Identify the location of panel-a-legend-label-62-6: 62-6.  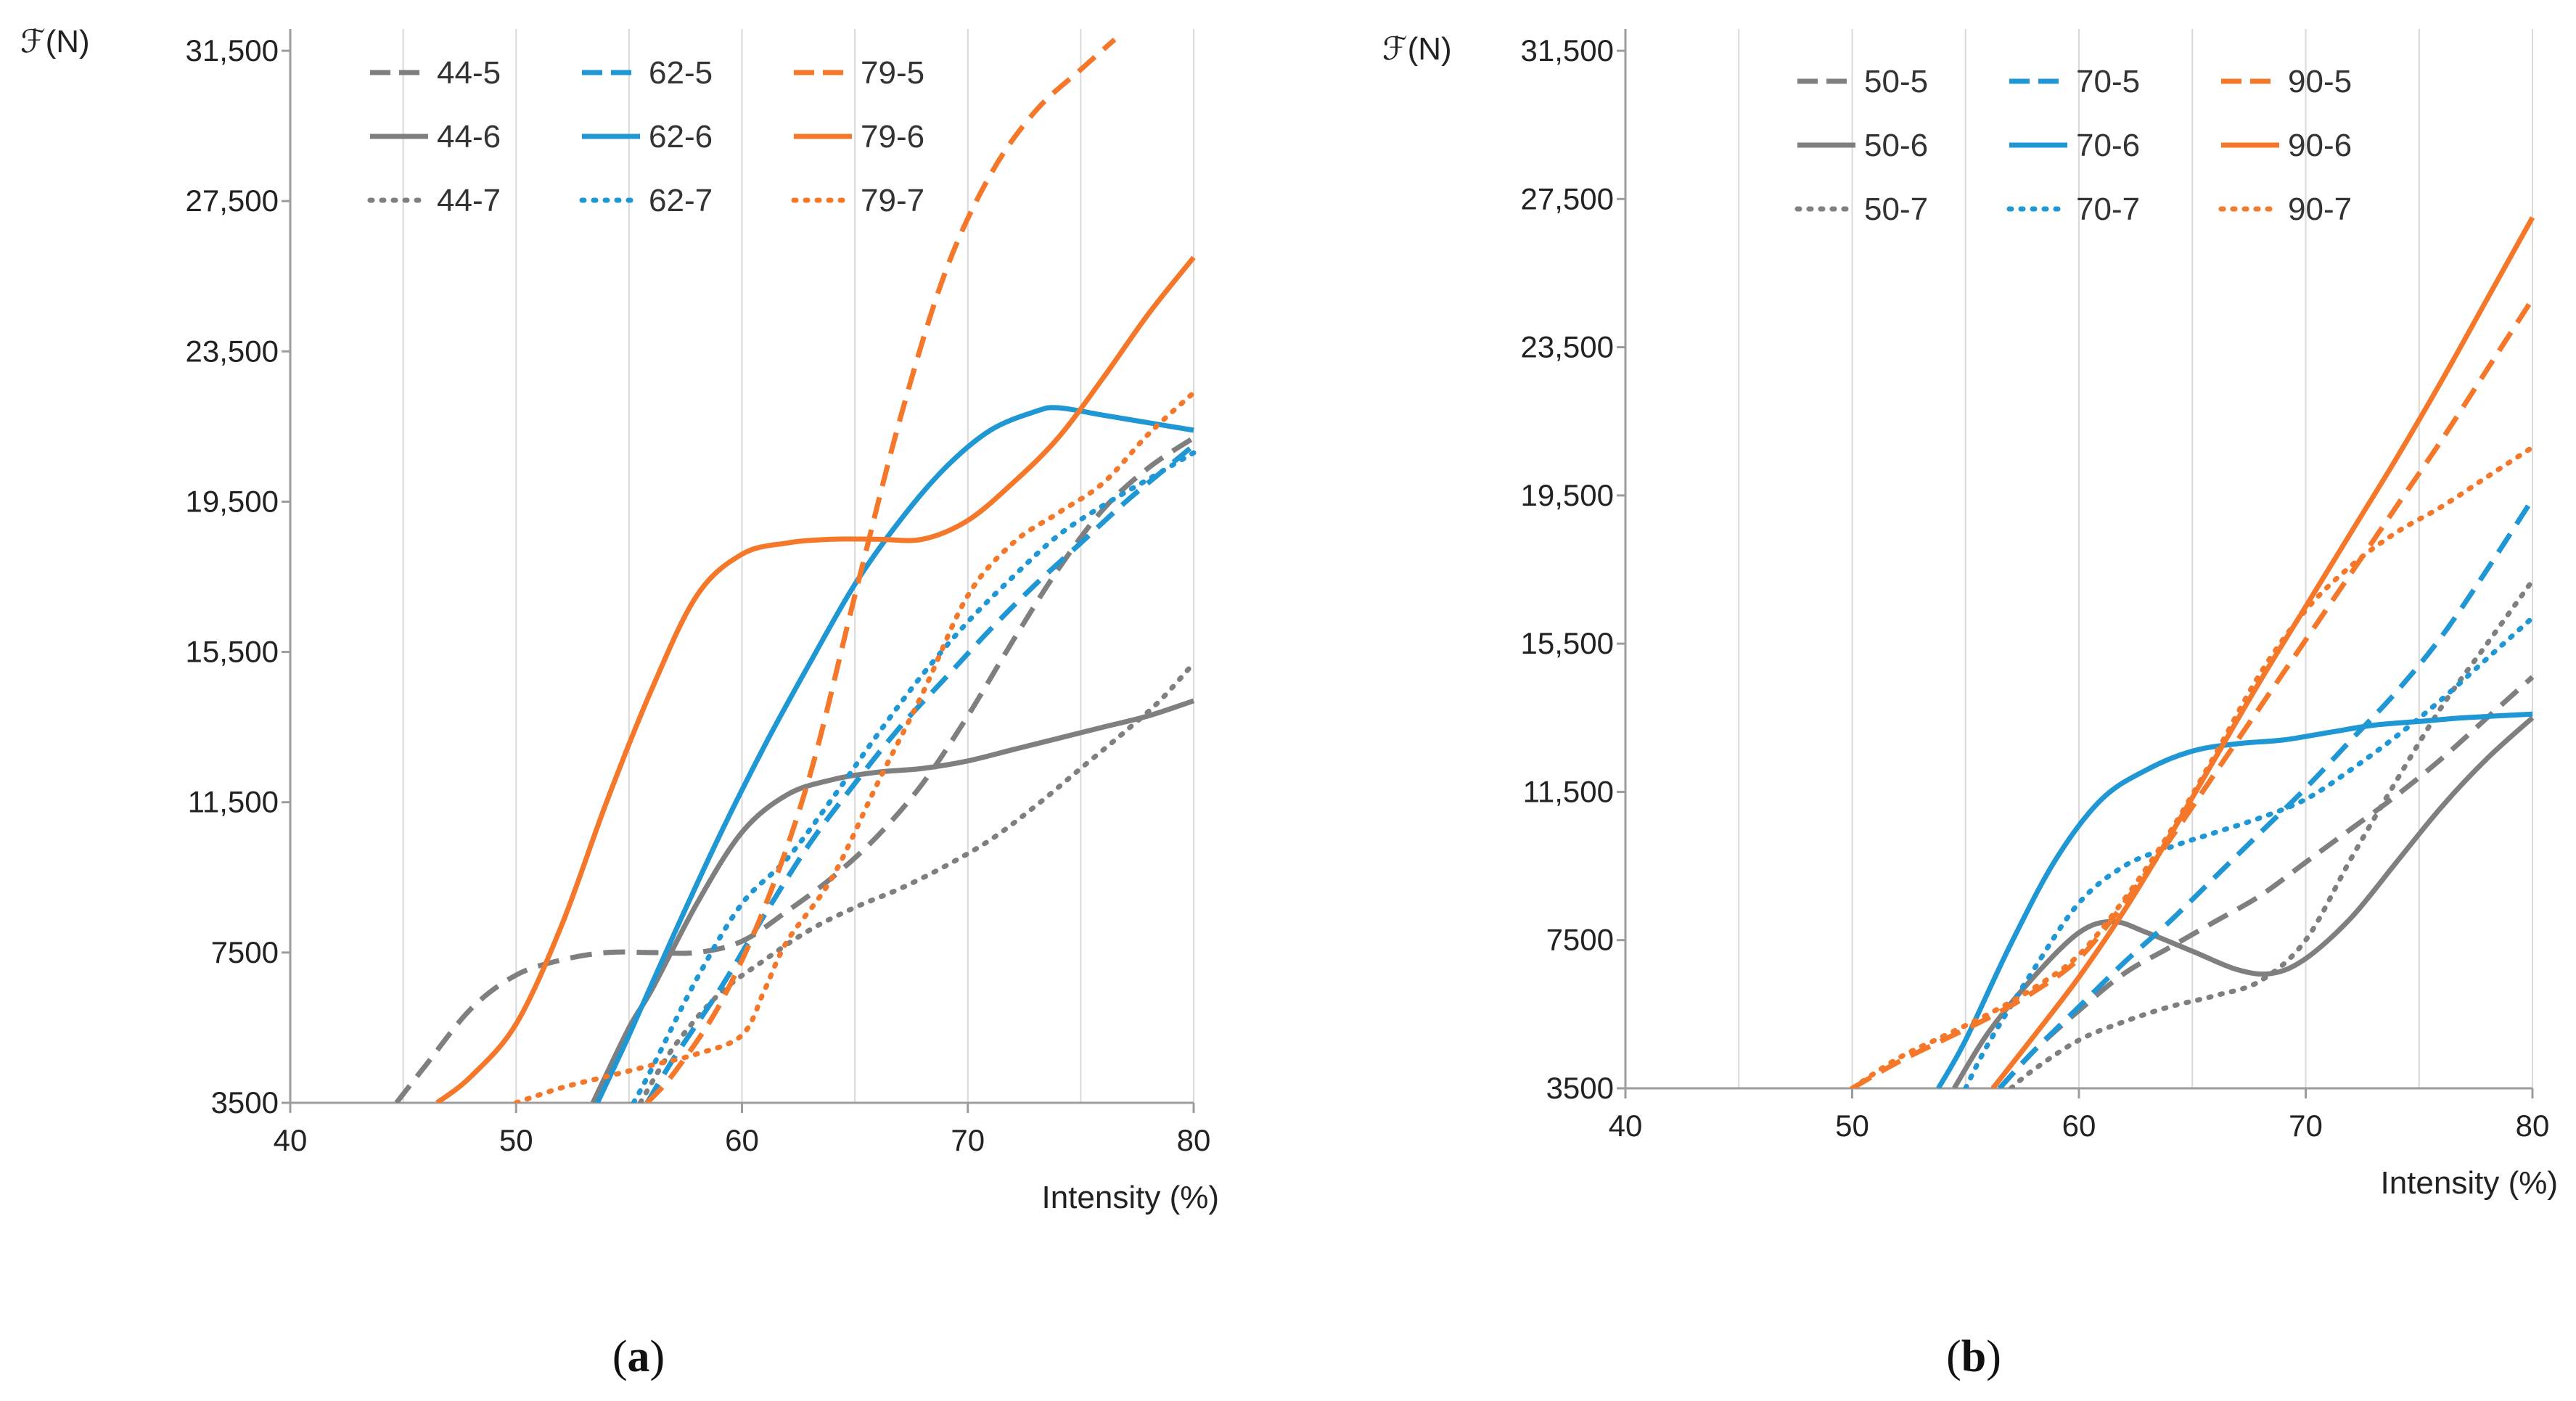
(681, 137).